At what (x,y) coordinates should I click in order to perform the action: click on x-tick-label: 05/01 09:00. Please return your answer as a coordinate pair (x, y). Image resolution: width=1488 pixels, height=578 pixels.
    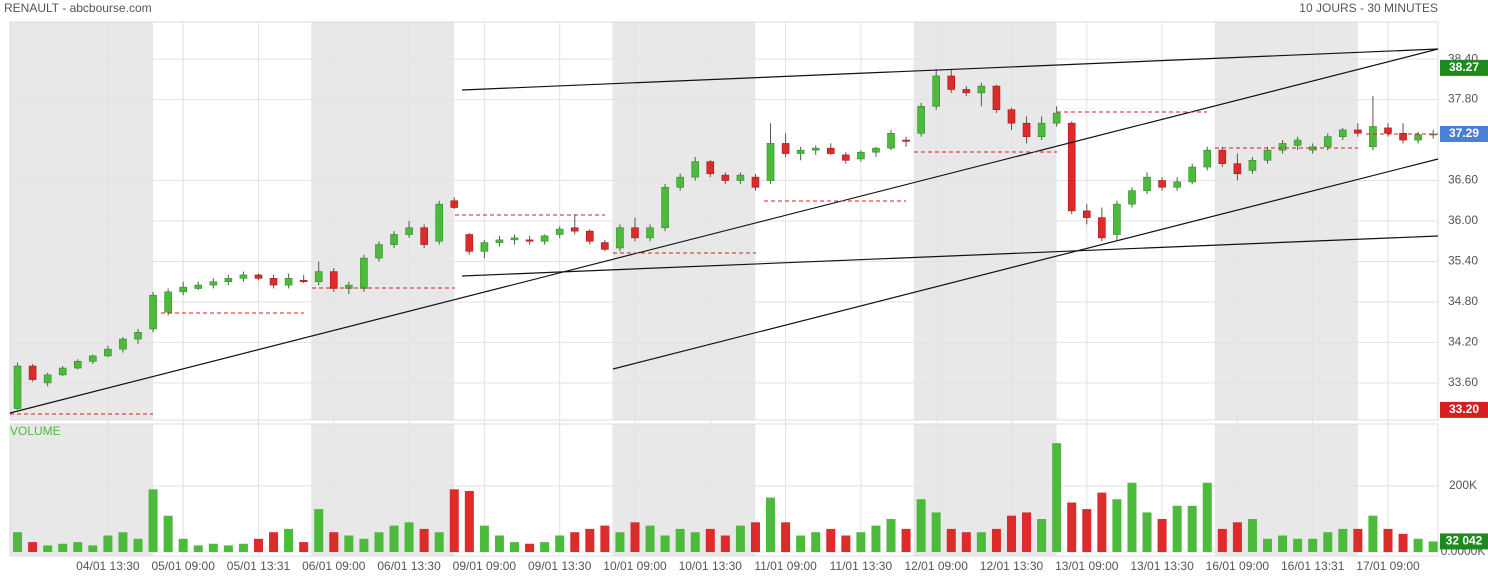
    Looking at the image, I should click on (183, 566).